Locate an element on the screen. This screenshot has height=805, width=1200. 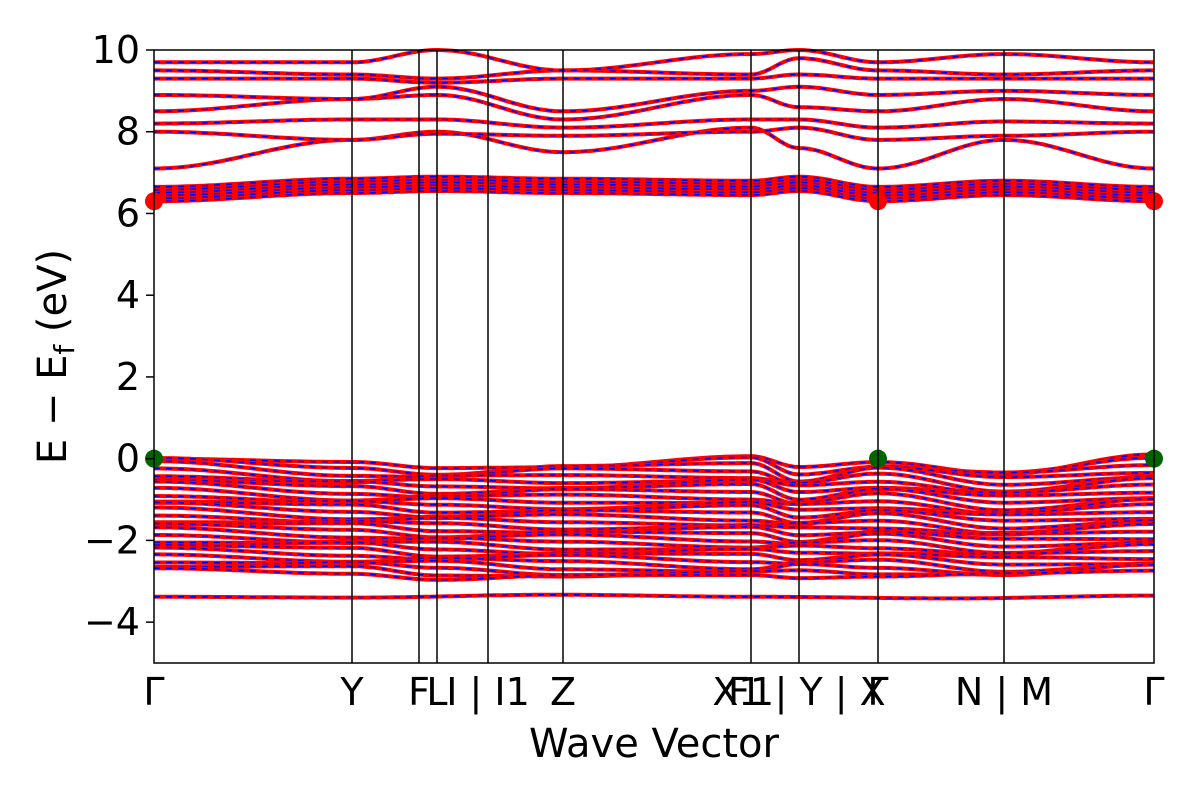
x-tick-label: F is located at coordinates (419, 692).